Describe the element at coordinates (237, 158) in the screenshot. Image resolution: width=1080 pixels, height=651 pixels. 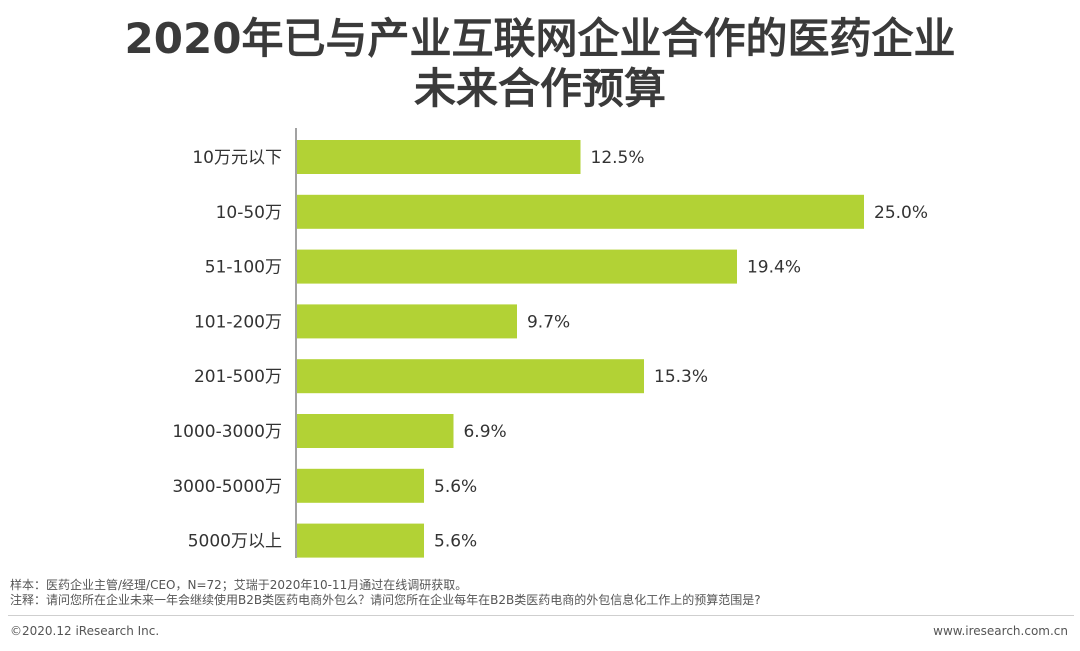
I see `category-label-0: 10万元以下` at that location.